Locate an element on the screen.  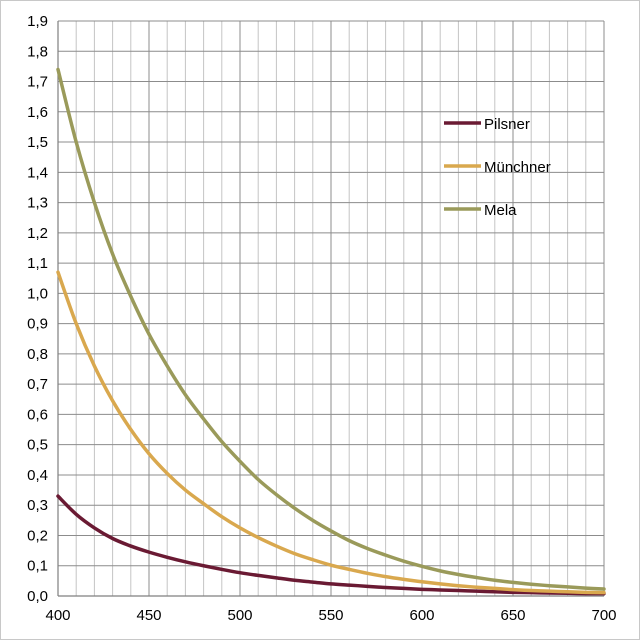
y-tick-label: 1,2 is located at coordinates (37, 233).